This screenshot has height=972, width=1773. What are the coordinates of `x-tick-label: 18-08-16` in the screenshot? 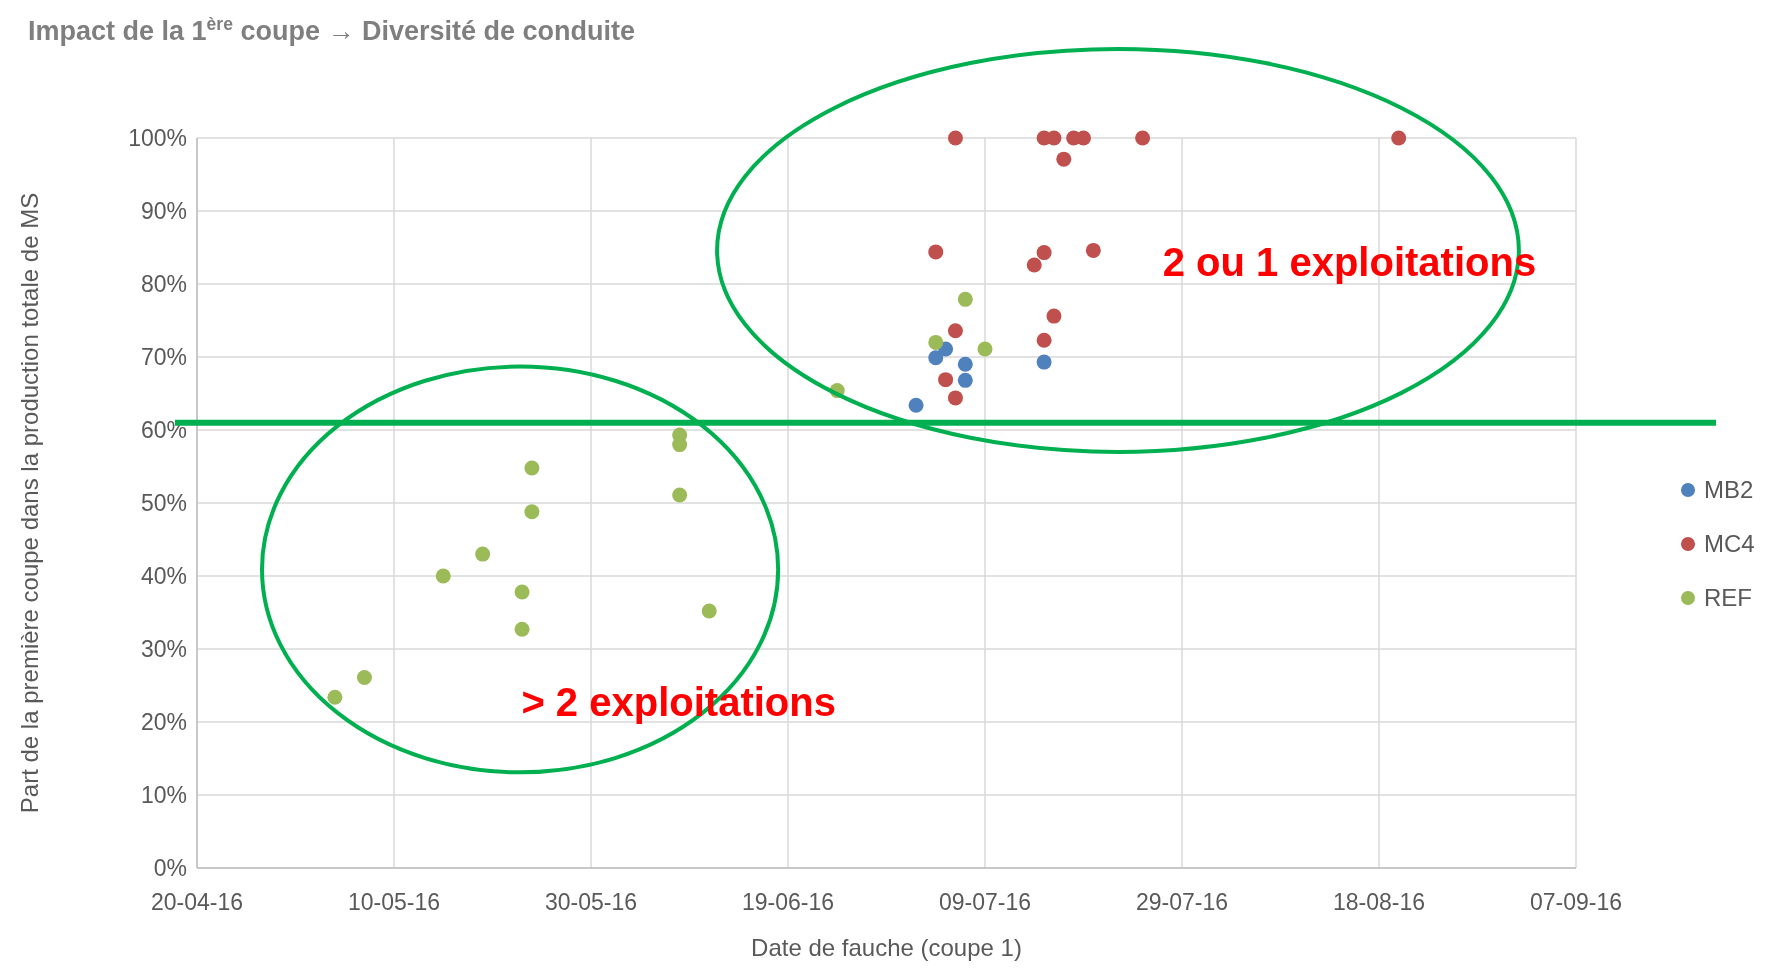 It's located at (1379, 902).